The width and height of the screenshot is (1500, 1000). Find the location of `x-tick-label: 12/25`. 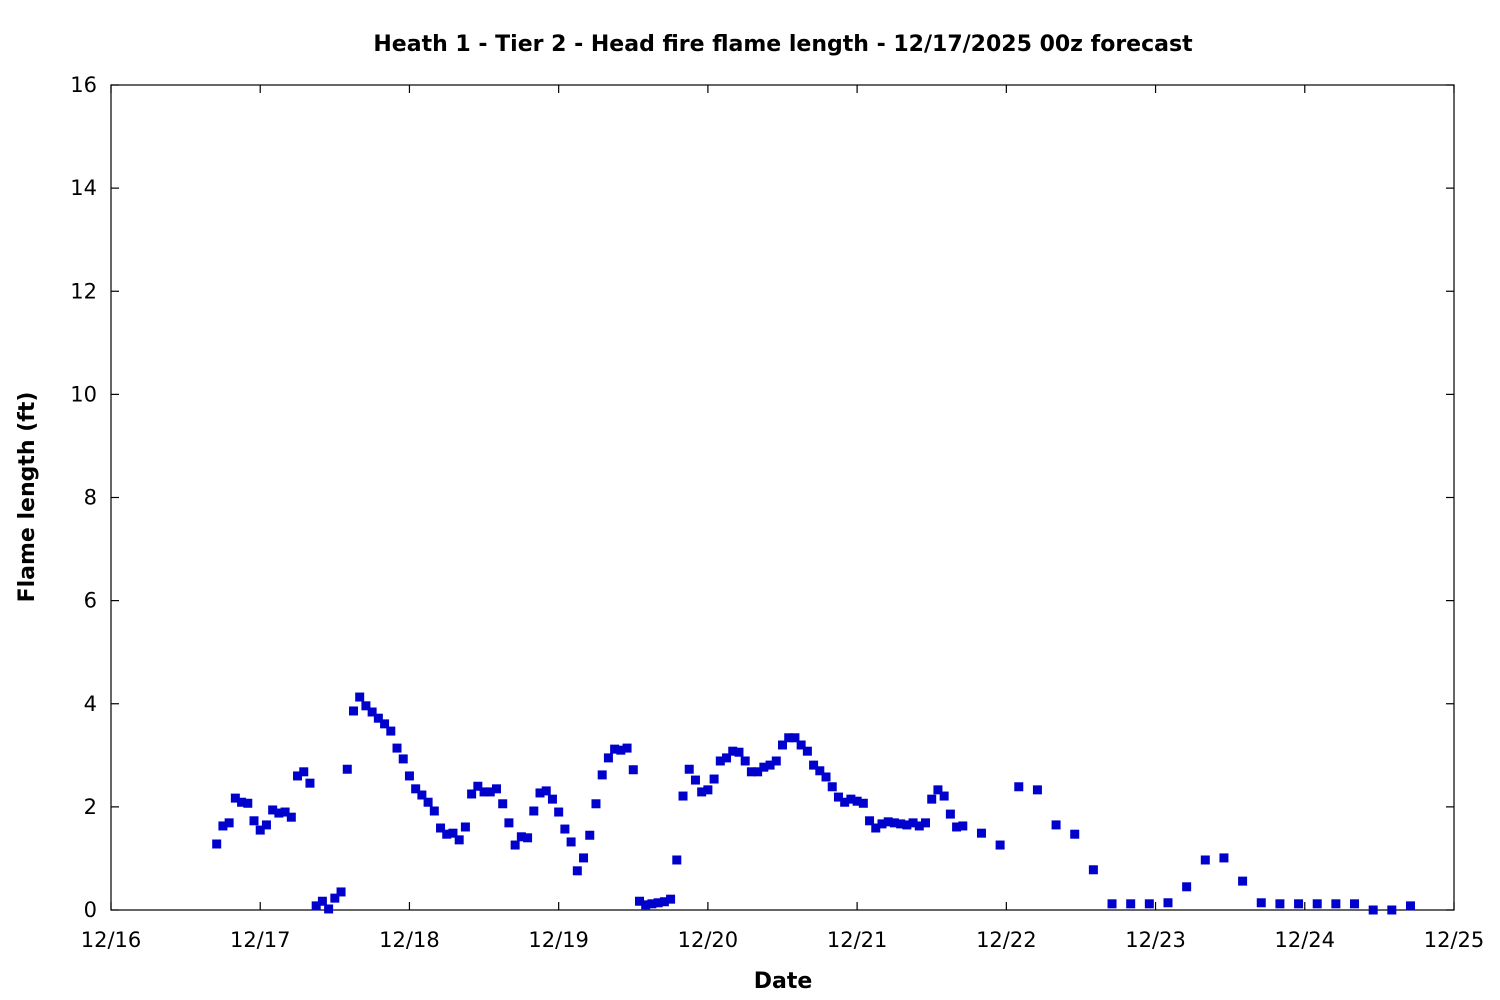

x-tick-label: 12/25 is located at coordinates (1454, 940).